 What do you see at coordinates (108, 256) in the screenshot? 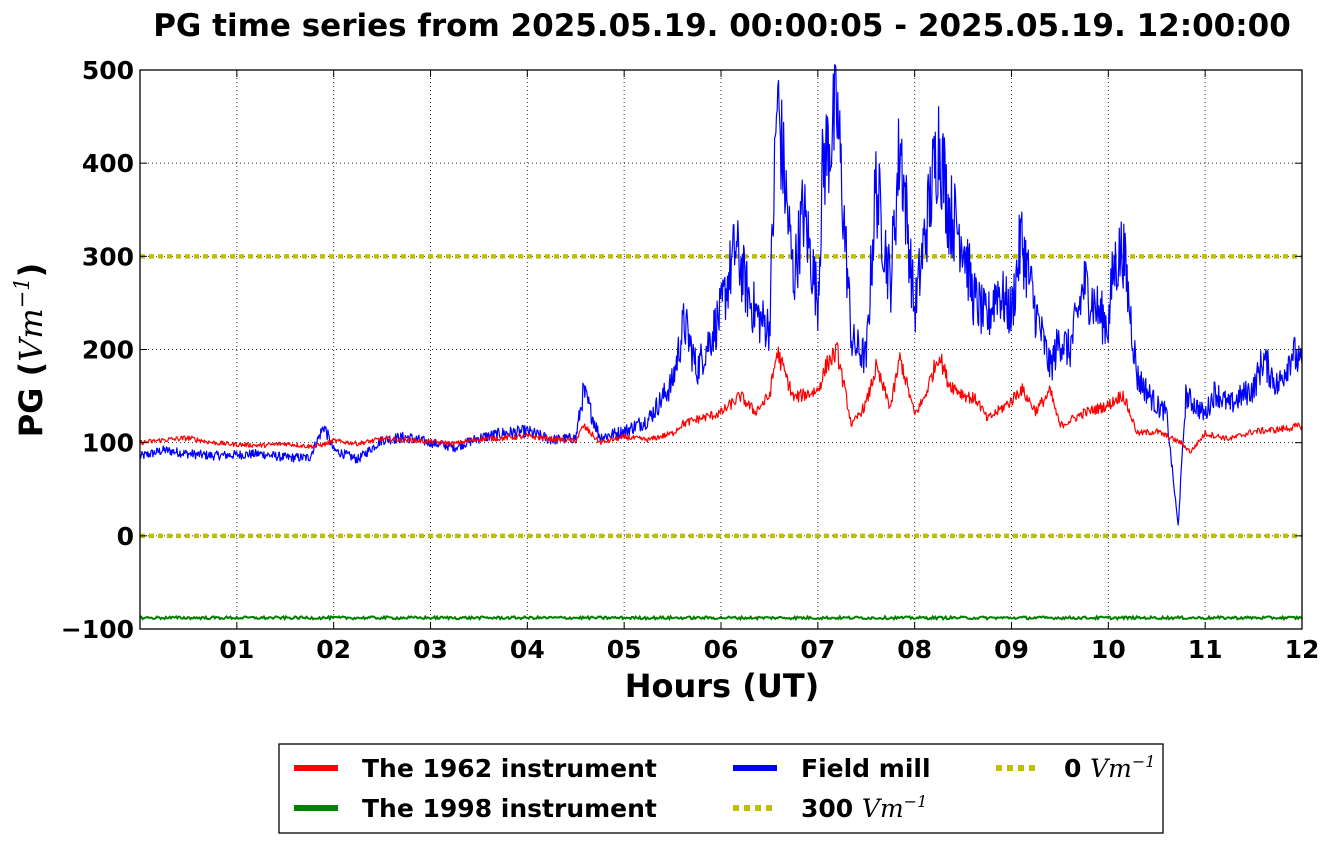
I see `y-tick-label: 300` at bounding box center [108, 256].